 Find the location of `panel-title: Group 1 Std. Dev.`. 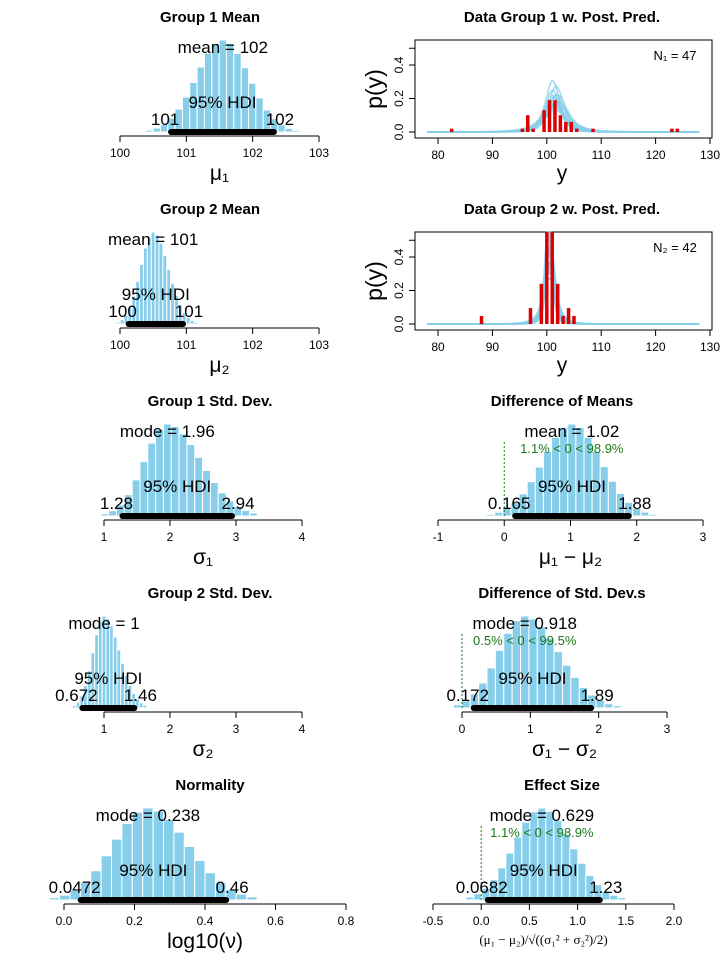

panel-title: Group 1 Std. Dev. is located at coordinates (210, 401).